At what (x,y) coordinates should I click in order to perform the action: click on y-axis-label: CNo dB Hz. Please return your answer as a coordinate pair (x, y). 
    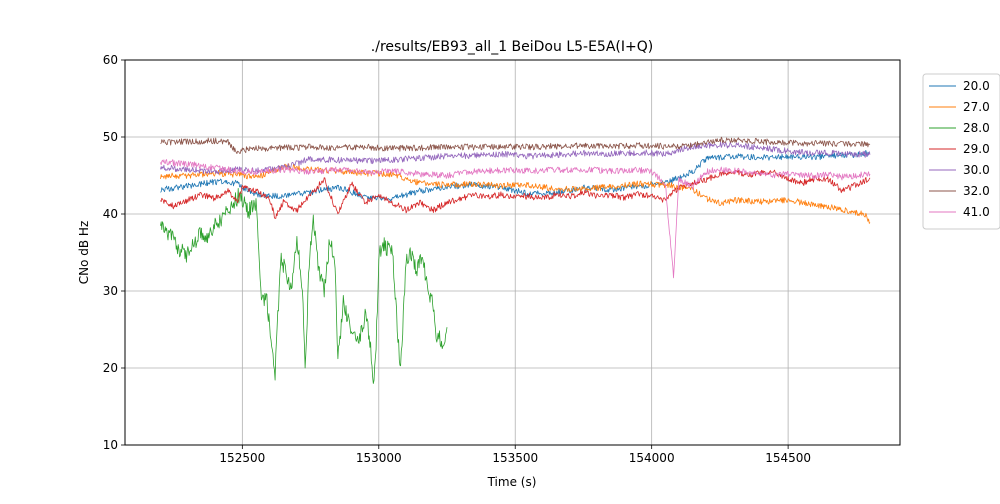
    Looking at the image, I should click on (84, 253).